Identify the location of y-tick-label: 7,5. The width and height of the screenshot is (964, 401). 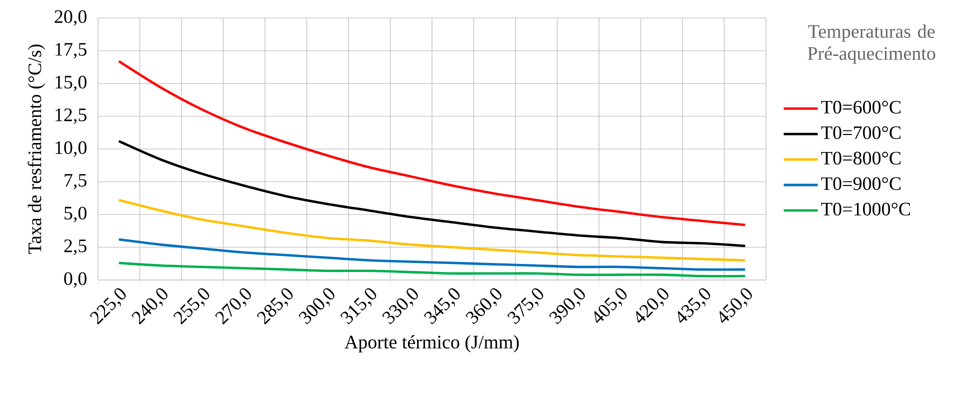
(75, 182).